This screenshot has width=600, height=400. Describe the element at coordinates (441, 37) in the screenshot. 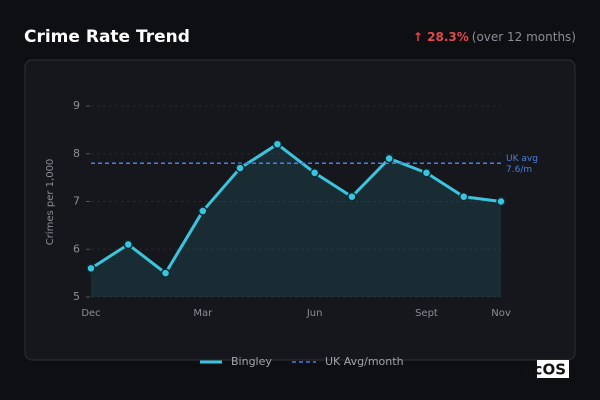

I see `change-value: ↑ 28.3%` at that location.